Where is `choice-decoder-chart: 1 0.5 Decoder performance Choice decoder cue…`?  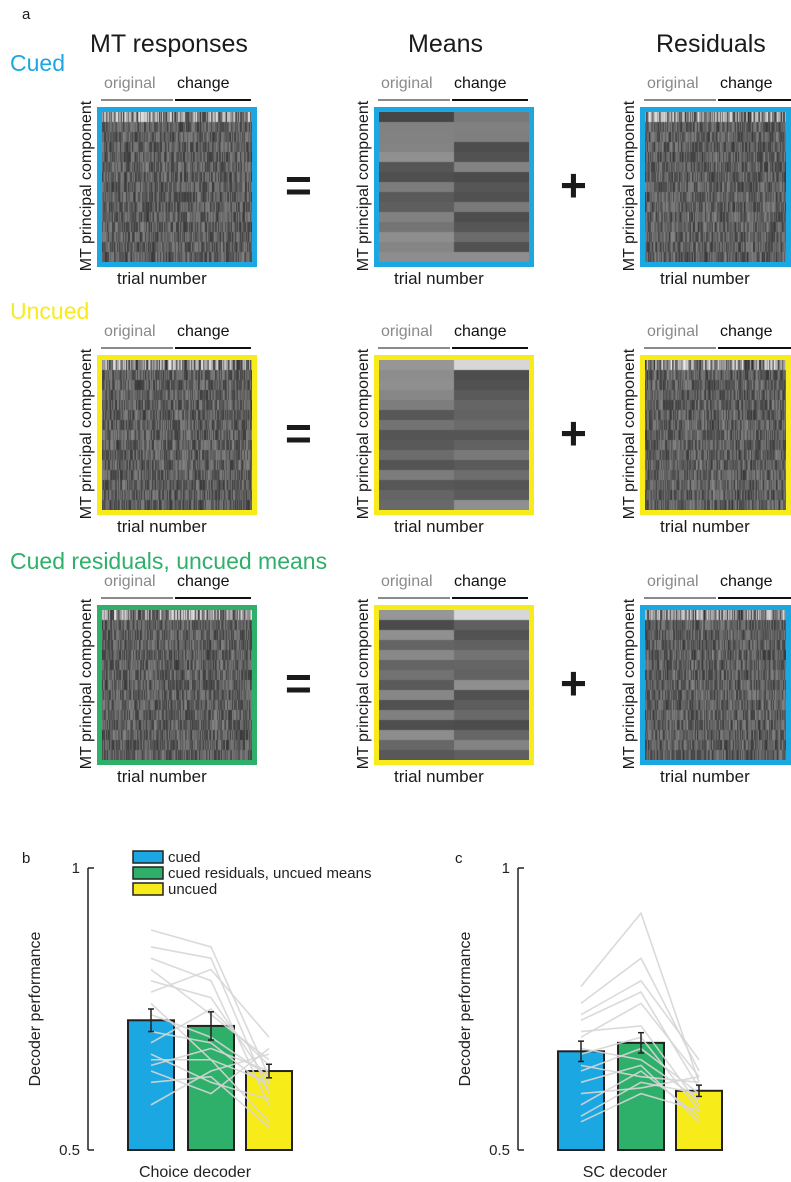 choice-decoder-chart: 1 0.5 Decoder performance Choice decoder cue… is located at coordinates (199, 1015).